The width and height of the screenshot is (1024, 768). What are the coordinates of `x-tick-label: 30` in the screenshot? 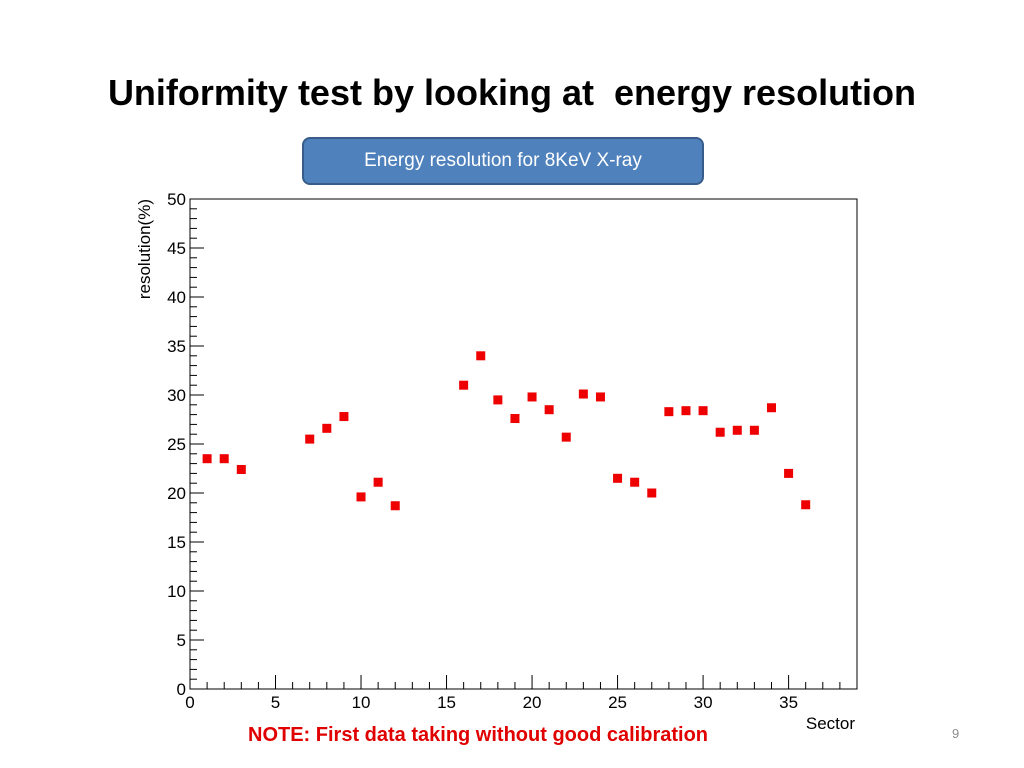 It's located at (703, 702).